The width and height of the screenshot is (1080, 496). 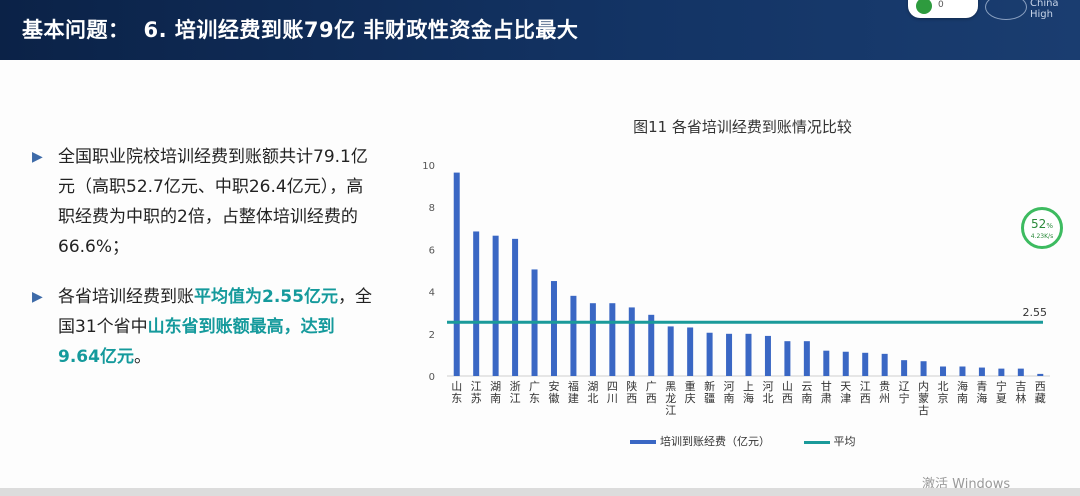 What do you see at coordinates (1042, 236) in the screenshot?
I see `progress-speed: 4.23K/s` at bounding box center [1042, 236].